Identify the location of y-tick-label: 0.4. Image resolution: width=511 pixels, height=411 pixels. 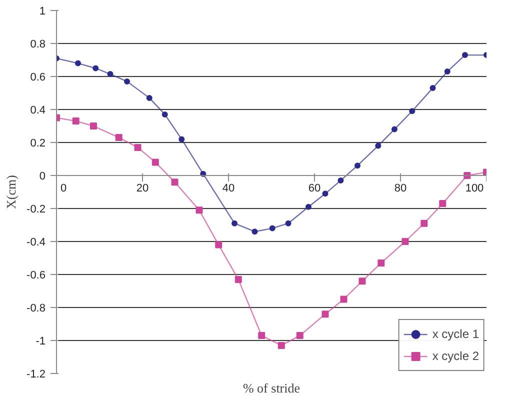
(38, 110).